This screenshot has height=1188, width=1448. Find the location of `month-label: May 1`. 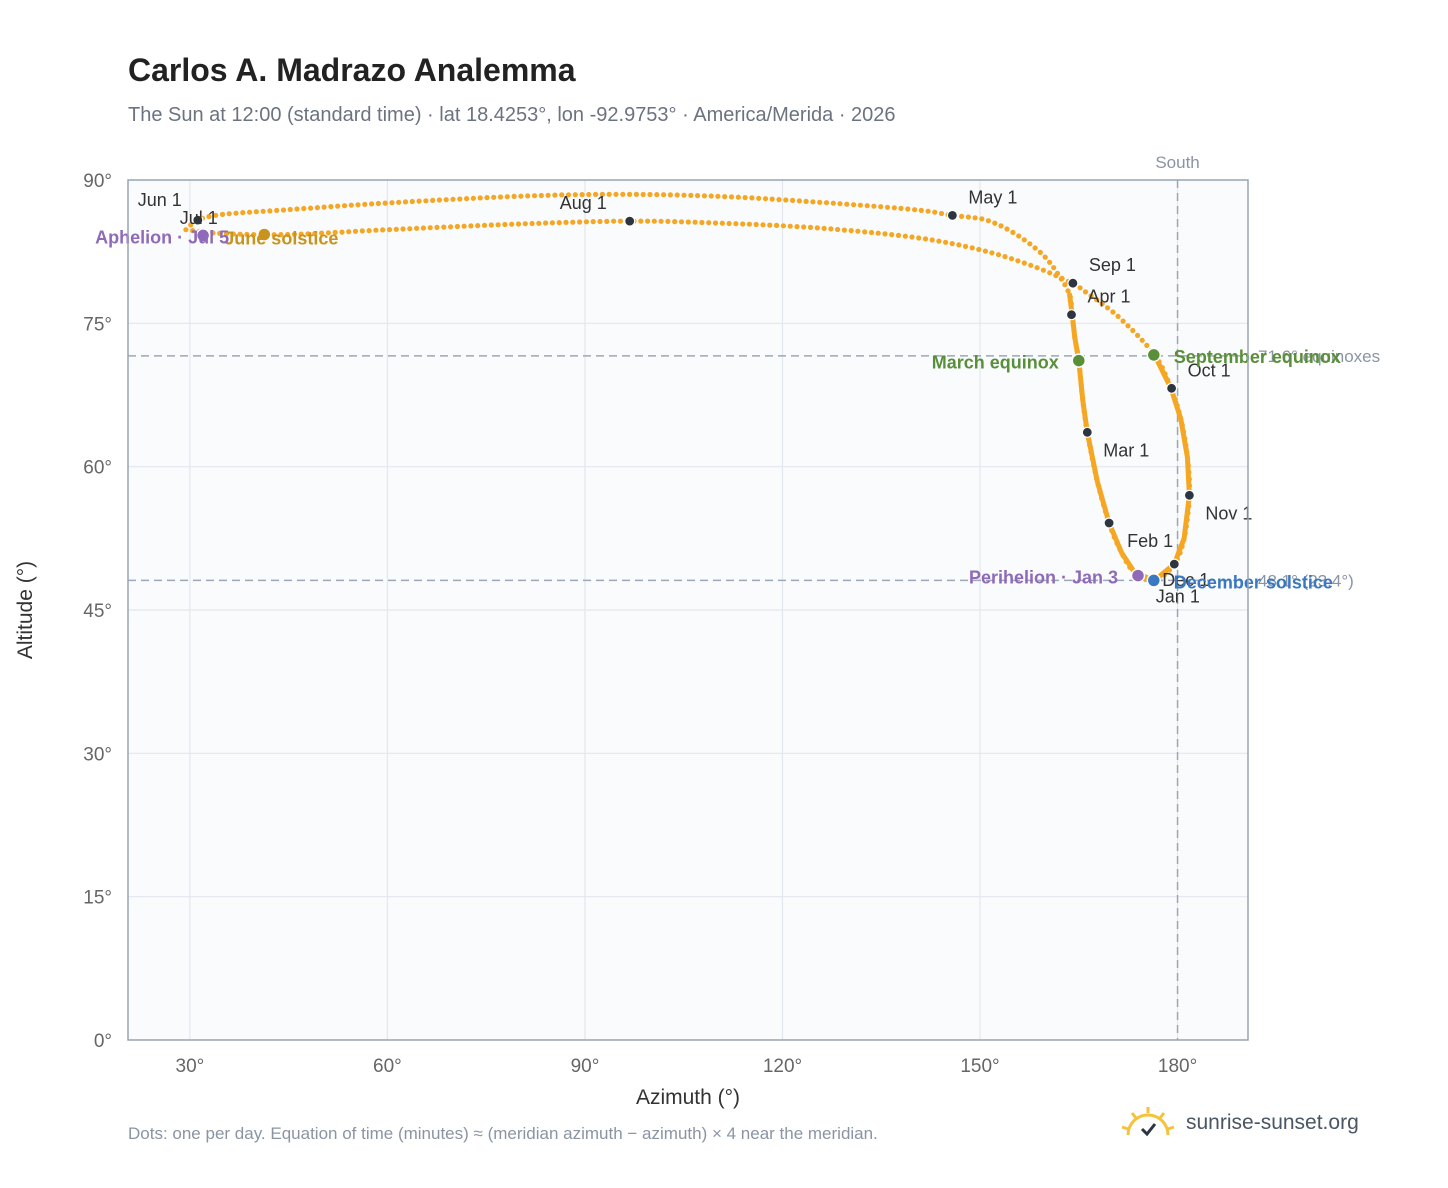

month-label: May 1 is located at coordinates (992, 197).